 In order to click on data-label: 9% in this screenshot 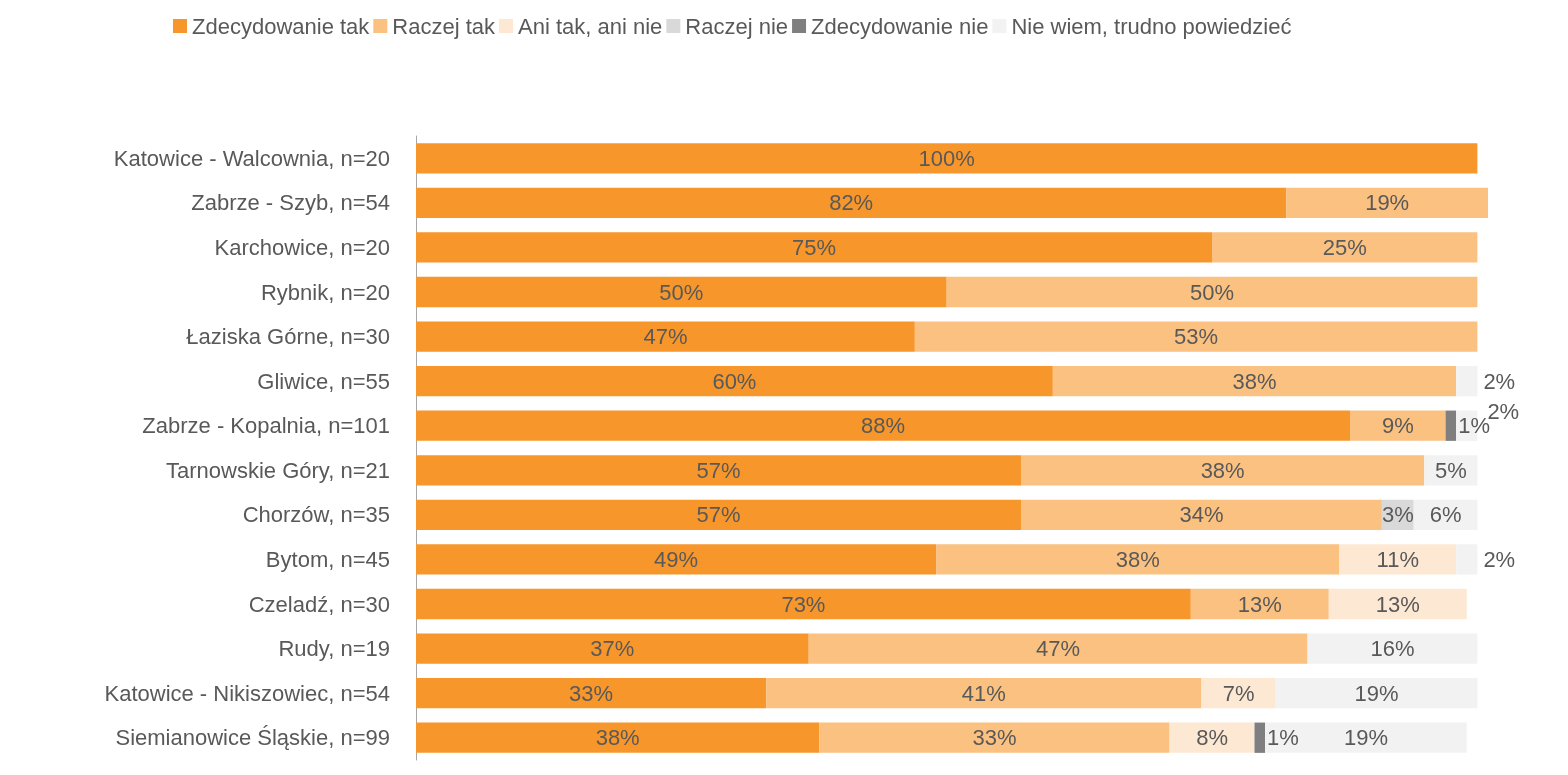, I will do `click(1397, 426)`.